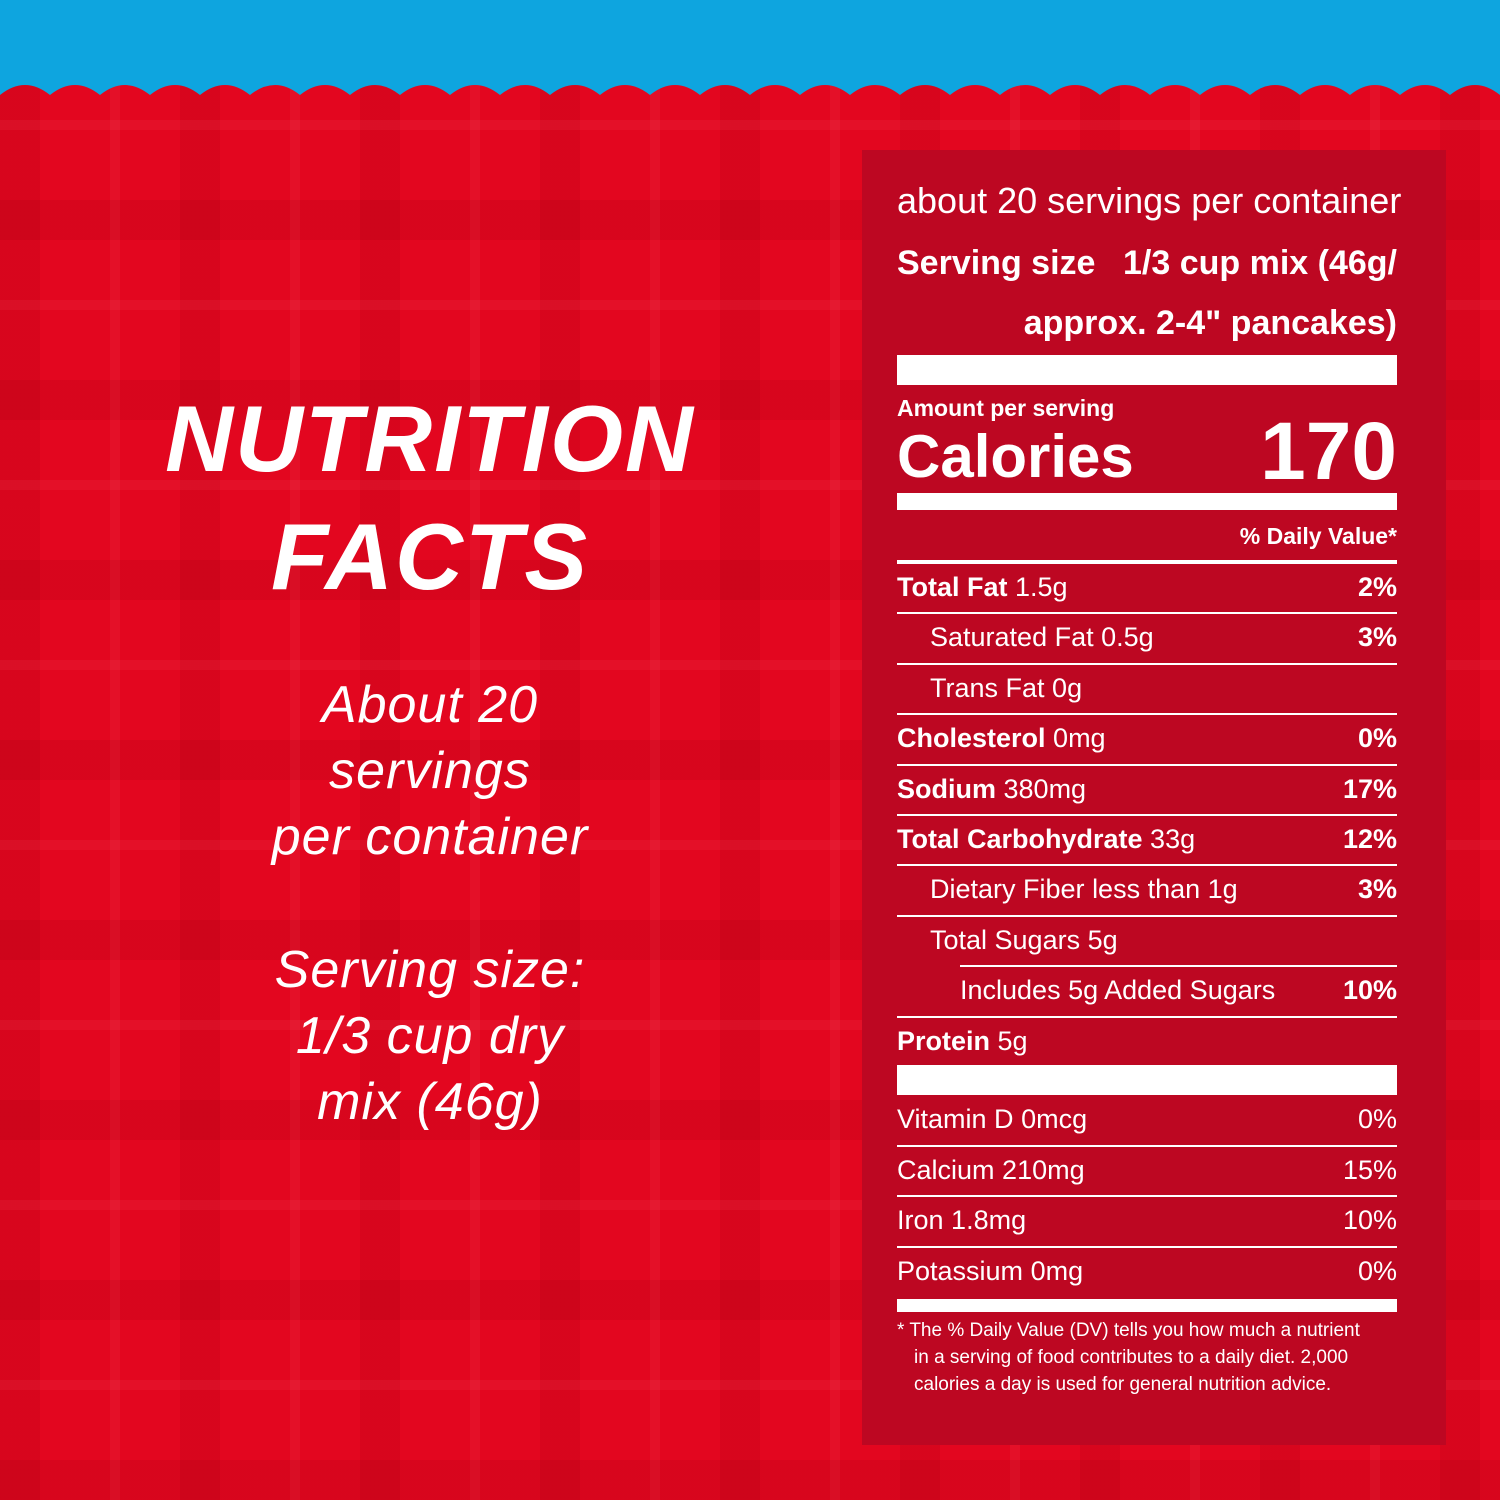 The width and height of the screenshot is (1500, 1500). What do you see at coordinates (1015, 456) in the screenshot?
I see `calories-label: Calories` at bounding box center [1015, 456].